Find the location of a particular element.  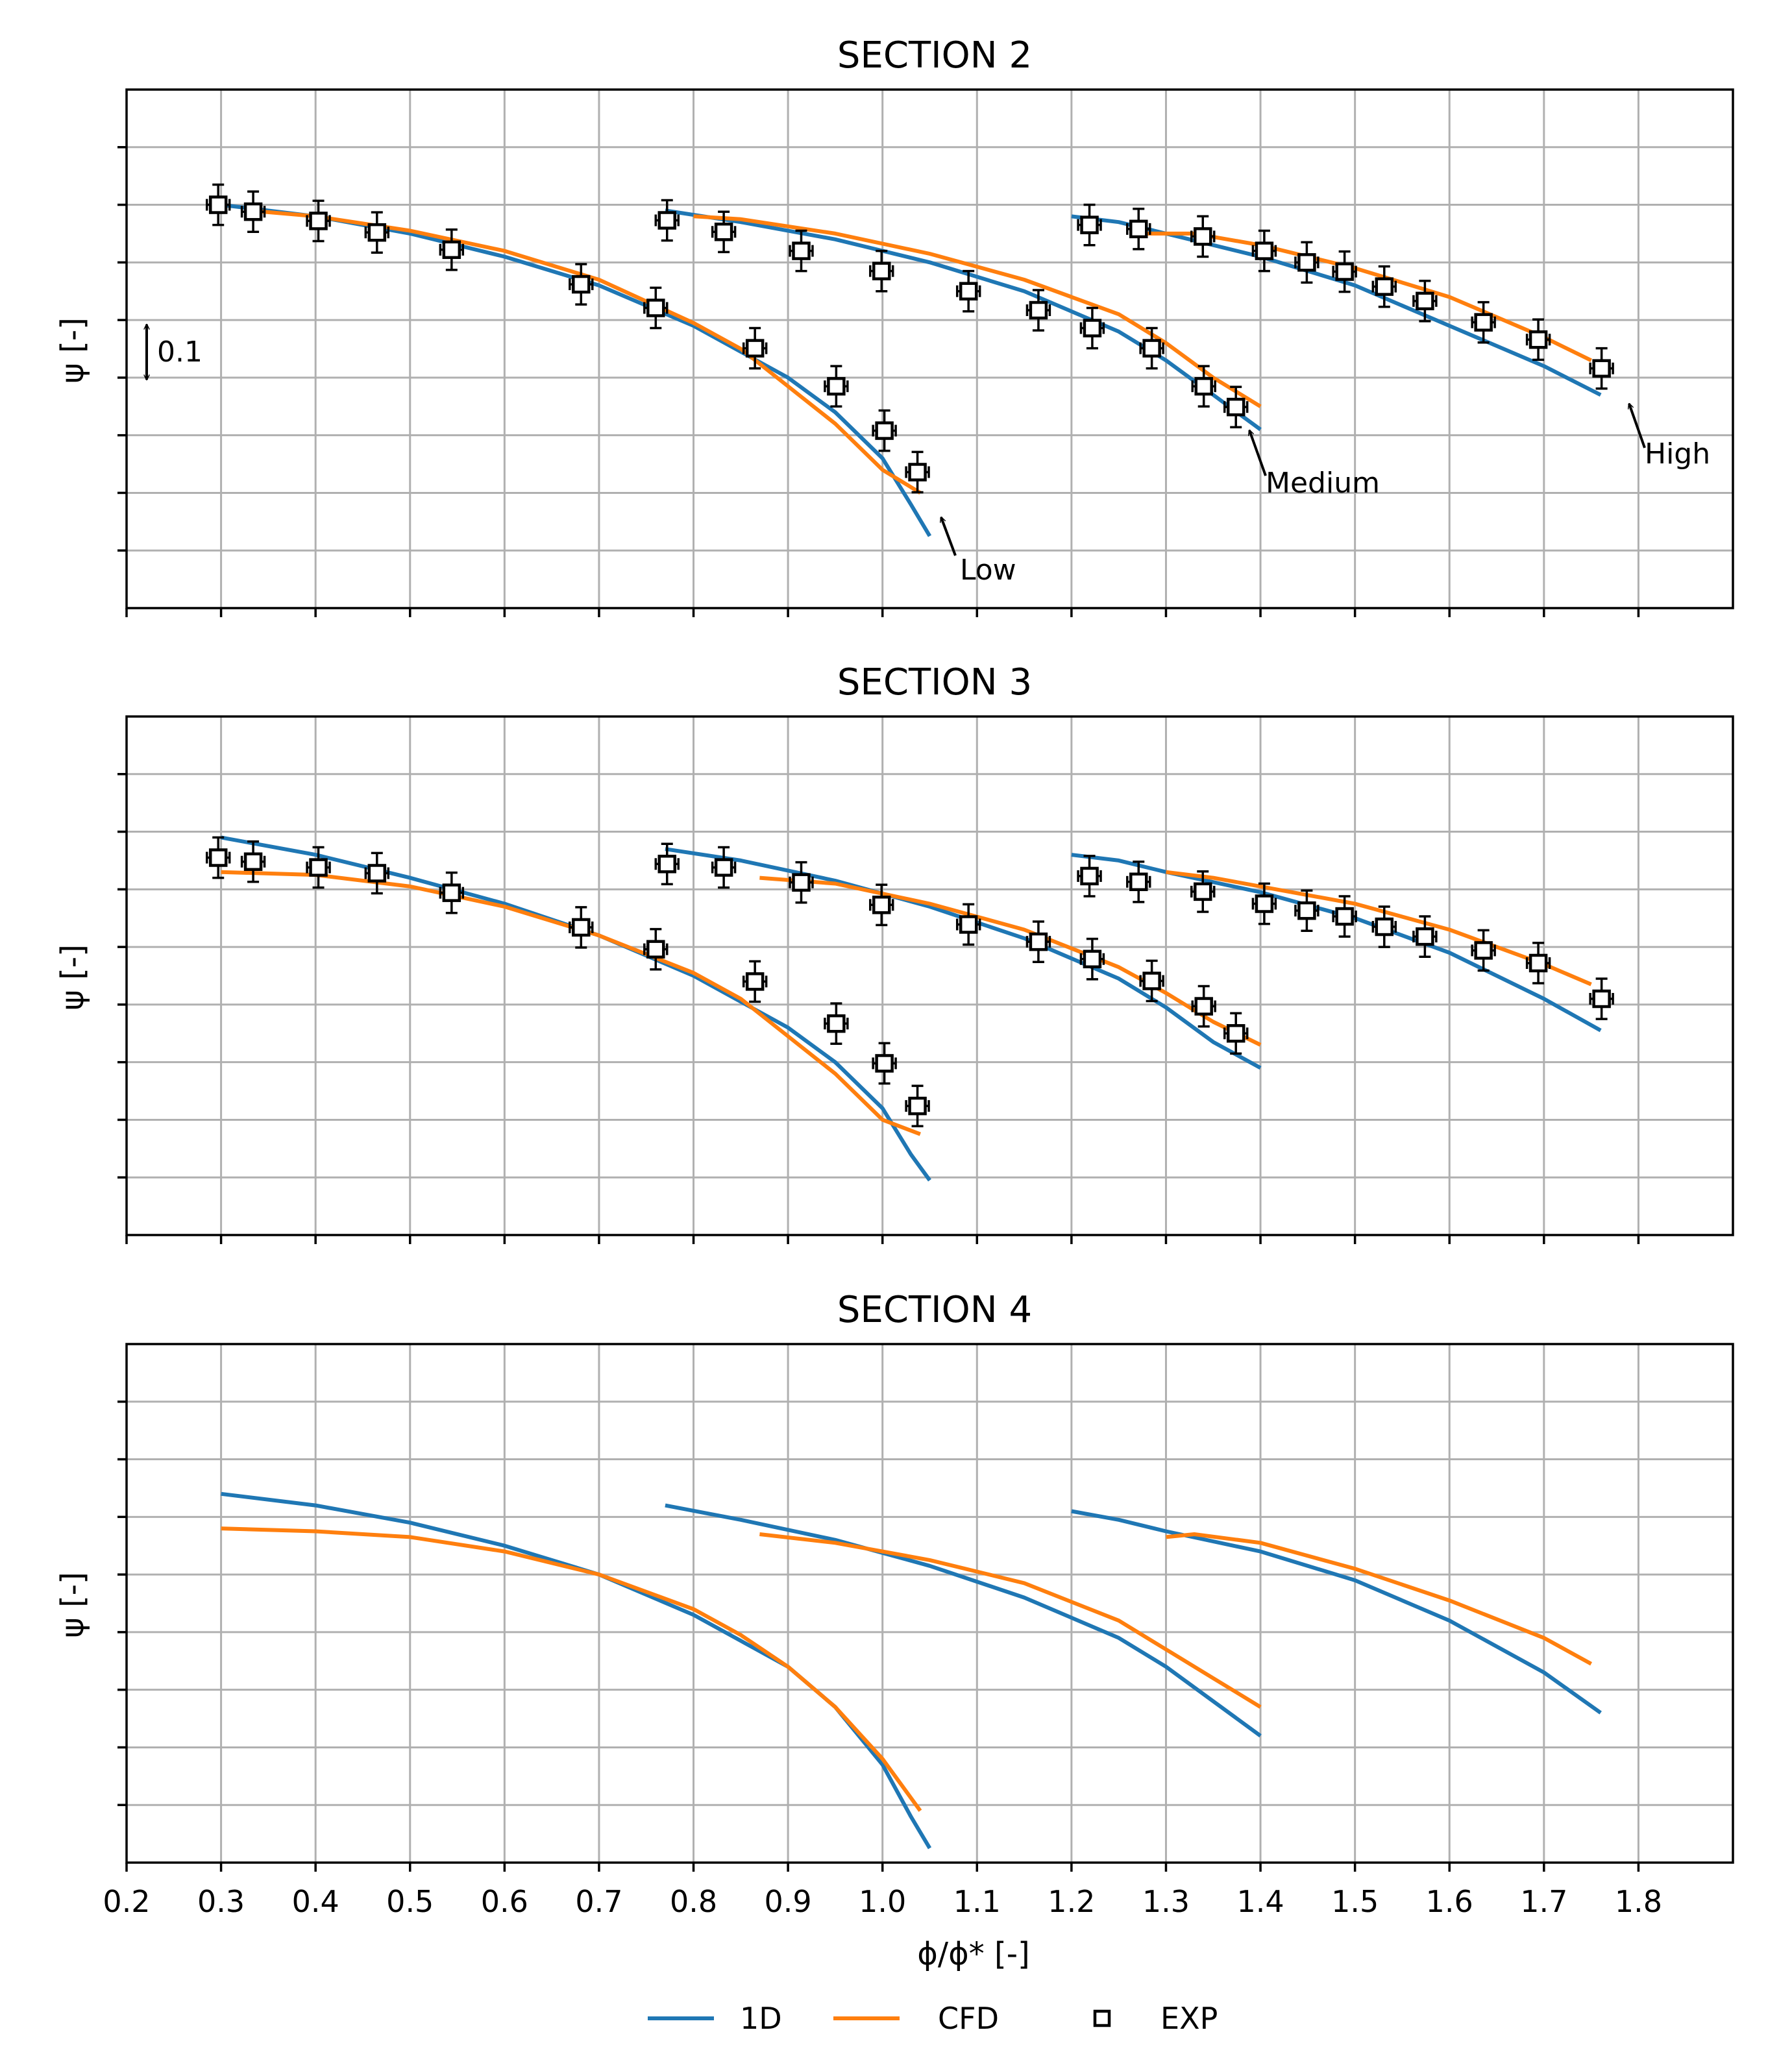

x-tick-label: 1.1 is located at coordinates (977, 1901).